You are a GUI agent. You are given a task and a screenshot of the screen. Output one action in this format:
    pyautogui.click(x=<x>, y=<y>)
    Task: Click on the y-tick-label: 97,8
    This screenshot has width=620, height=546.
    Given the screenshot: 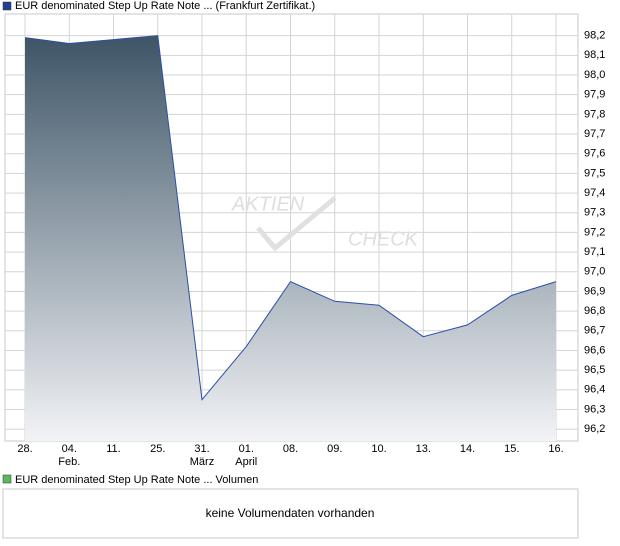 What is the action you would take?
    pyautogui.click(x=594, y=114)
    